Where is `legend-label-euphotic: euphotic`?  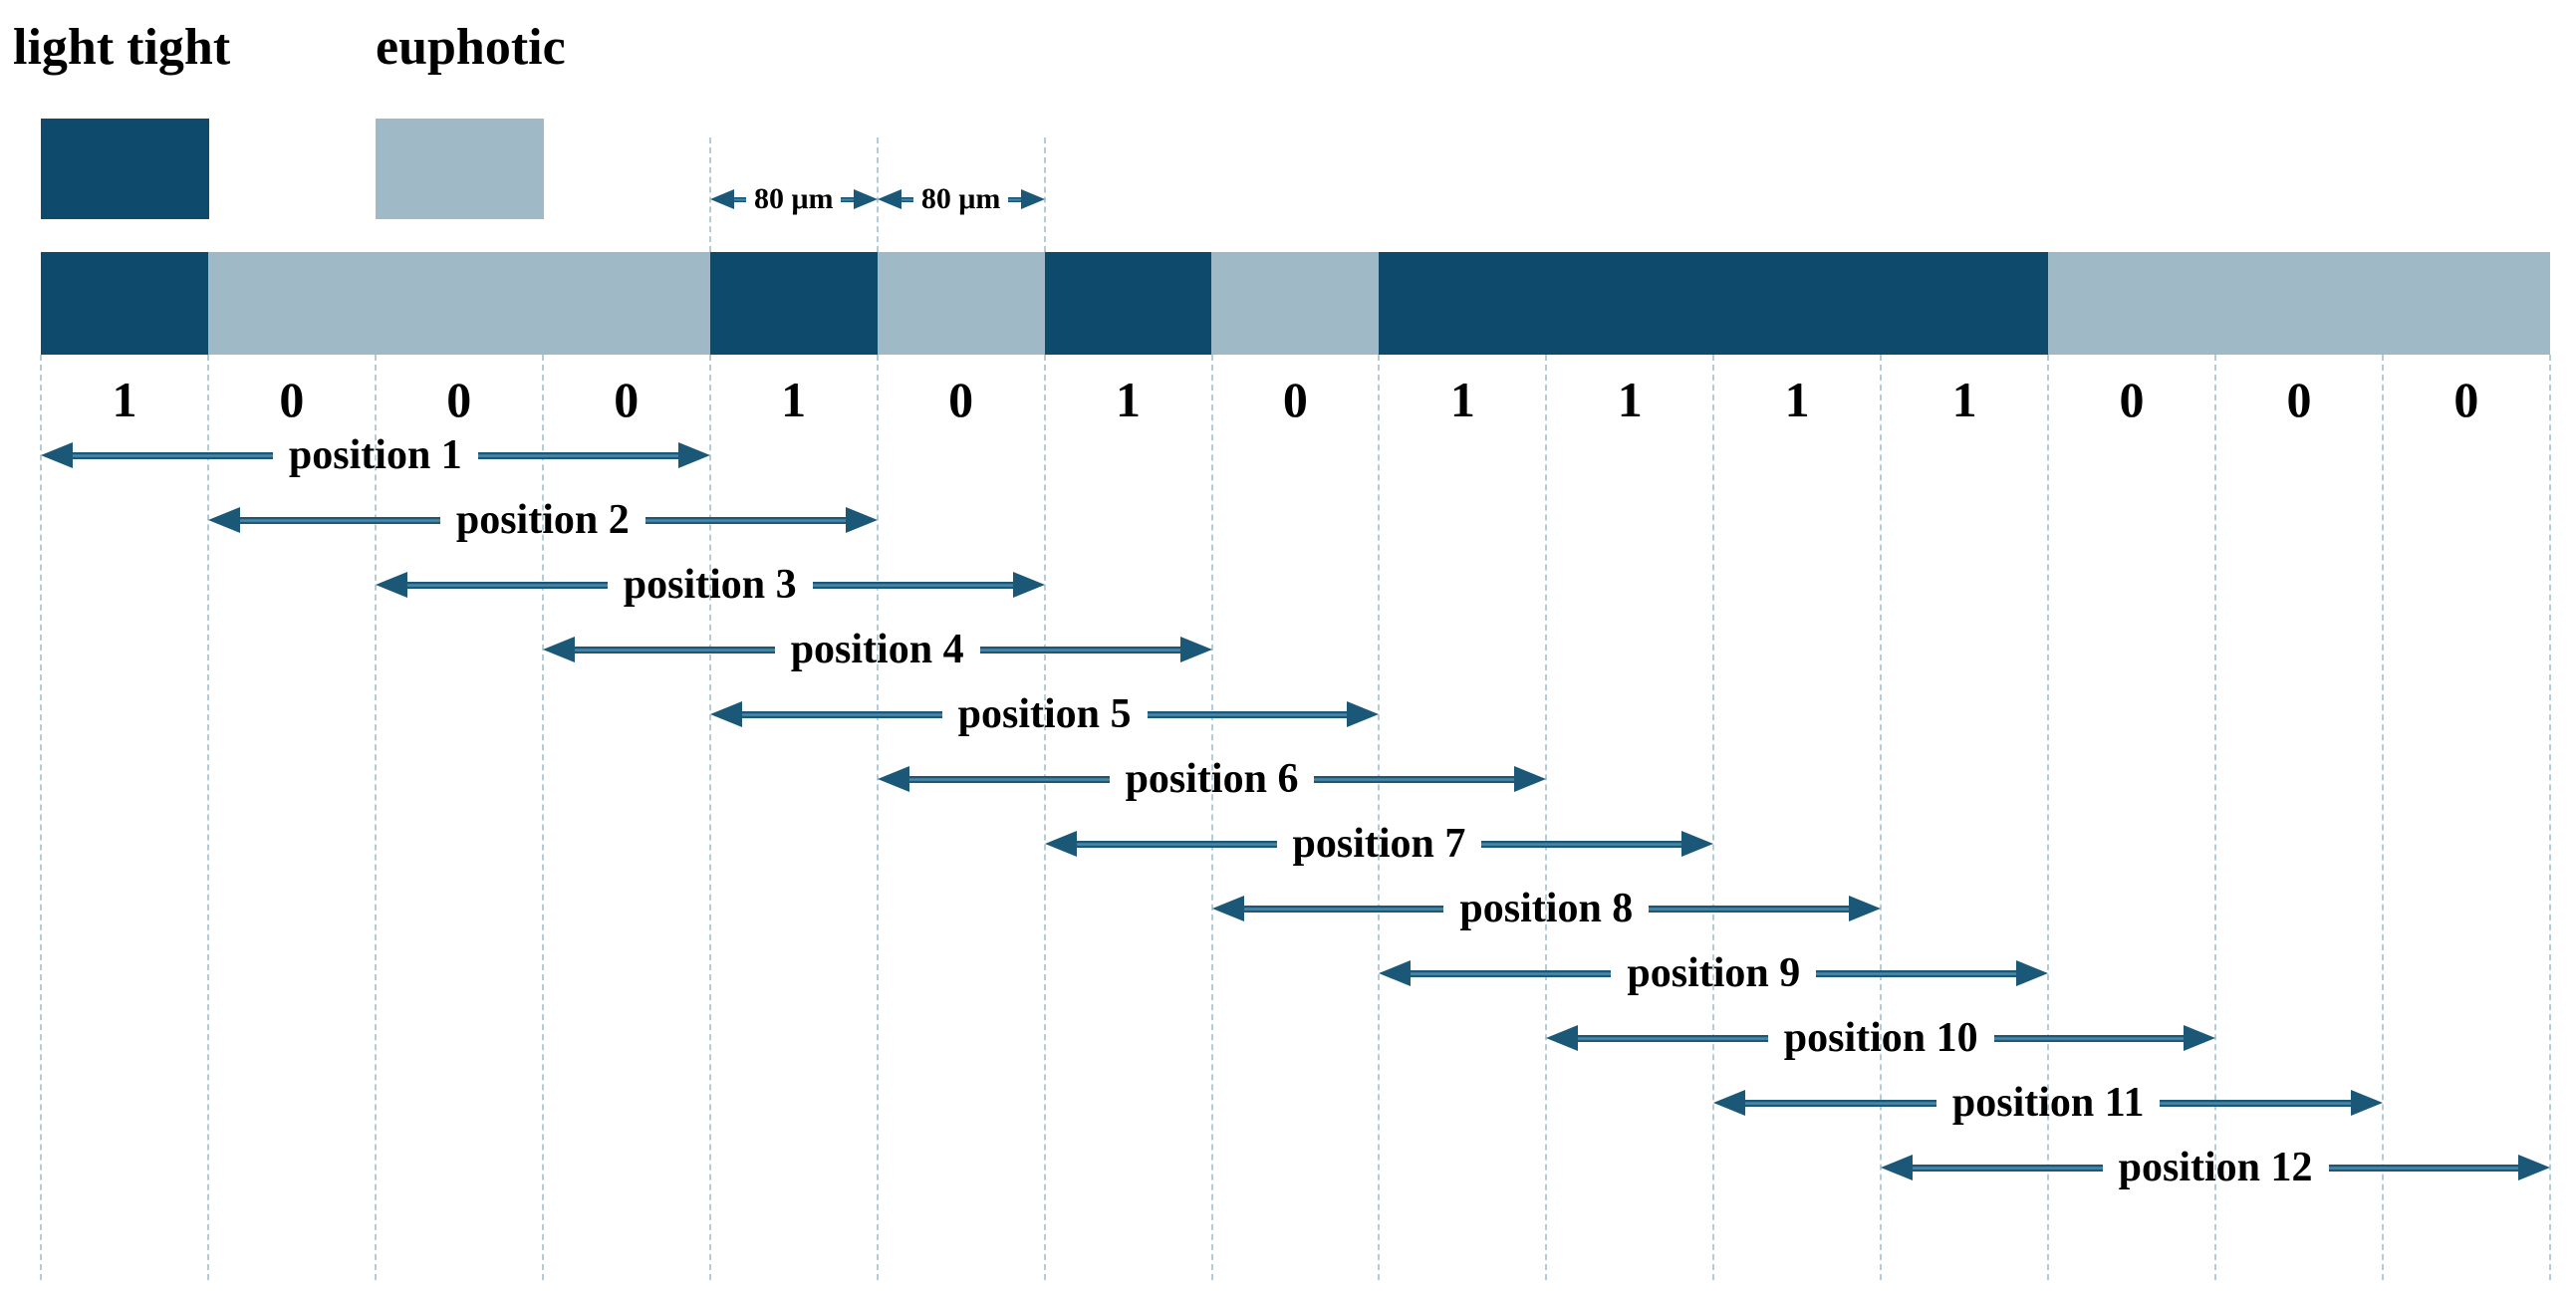 legend-label-euphotic: euphotic is located at coordinates (471, 47).